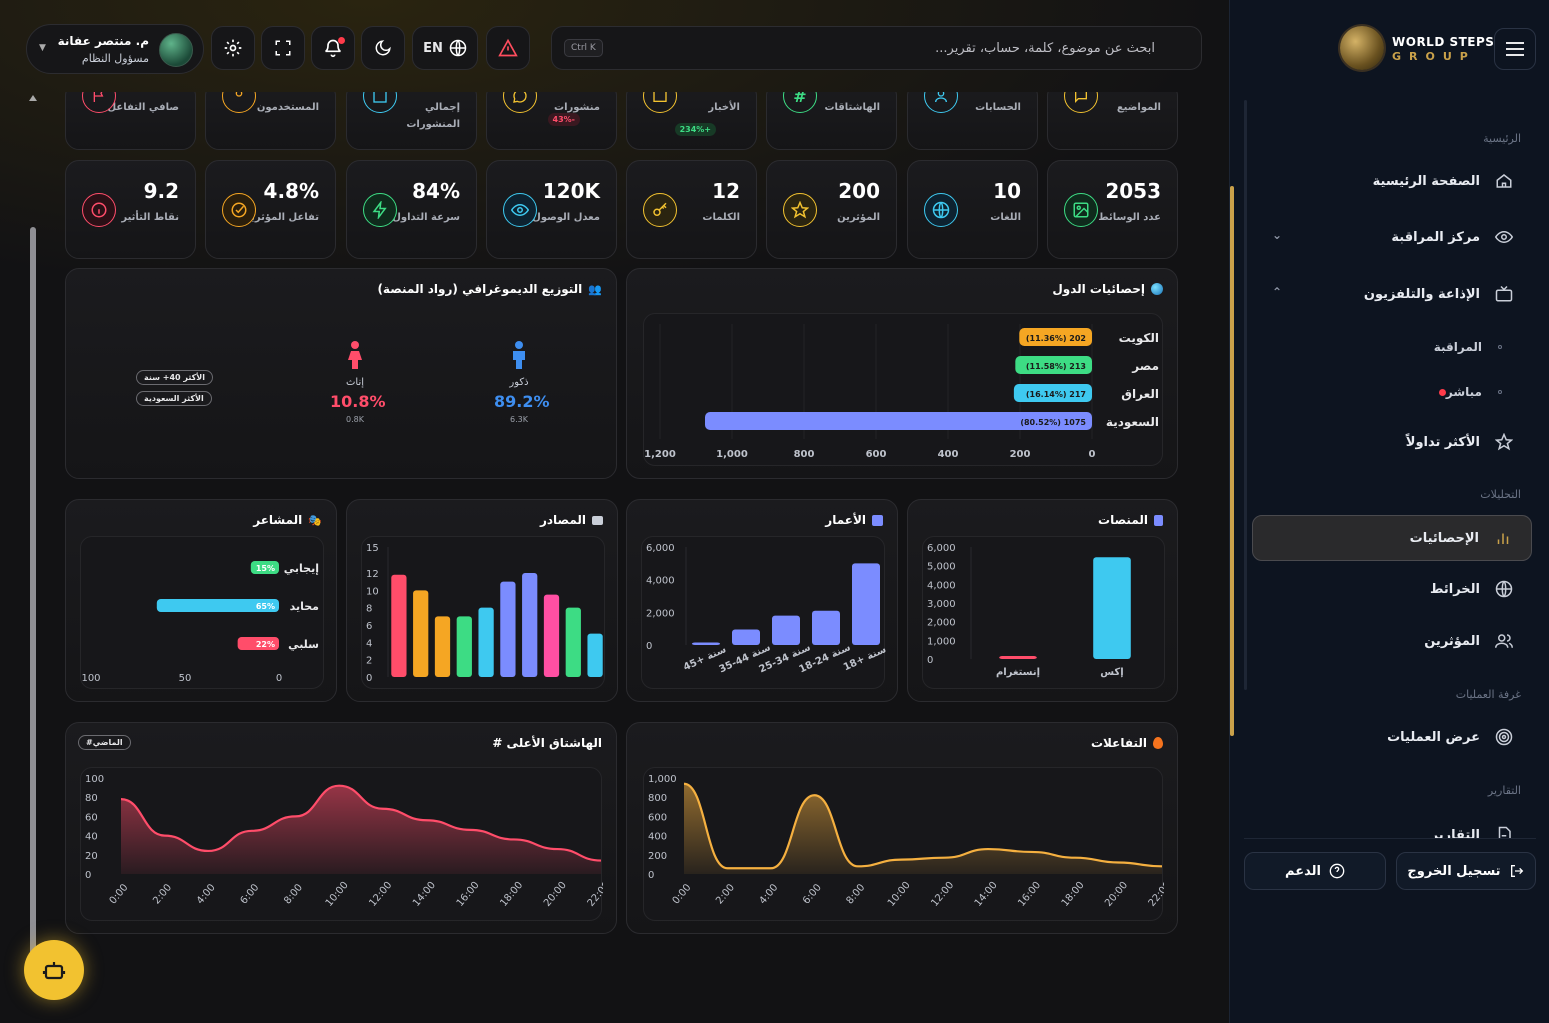 This screenshot has width=1549, height=1023. I want to click on card-title: إحصائيات الدول, so click(1107, 289).